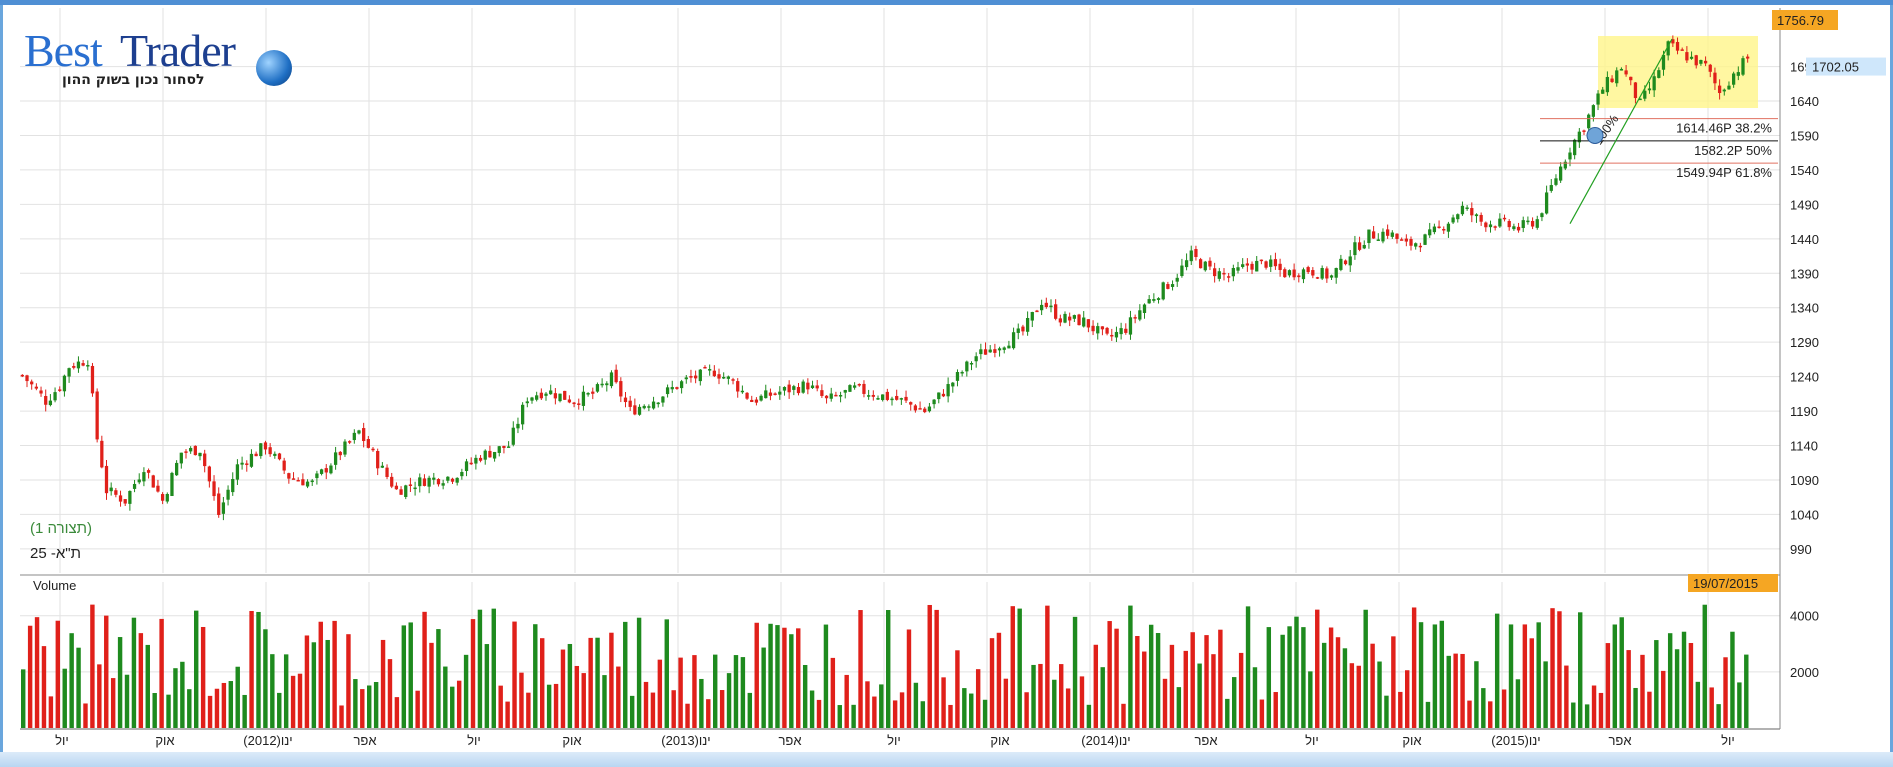 This screenshot has height=767, width=1893. I want to click on besttrader-logo: Best Trader לסחור נכון בשוק ההון, so click(164, 64).